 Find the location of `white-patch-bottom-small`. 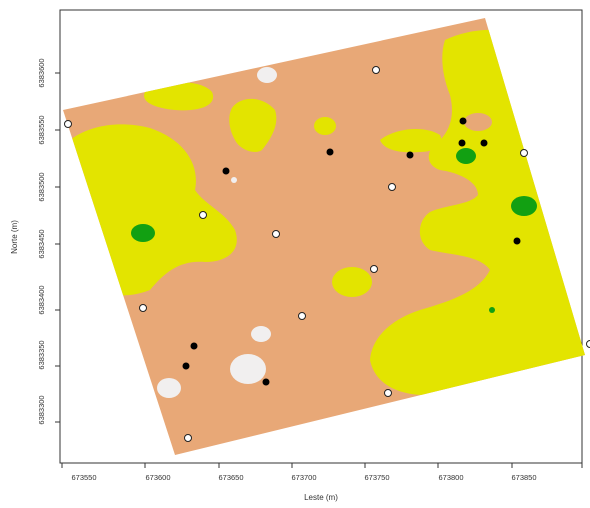

white-patch-bottom-small is located at coordinates (261, 334).